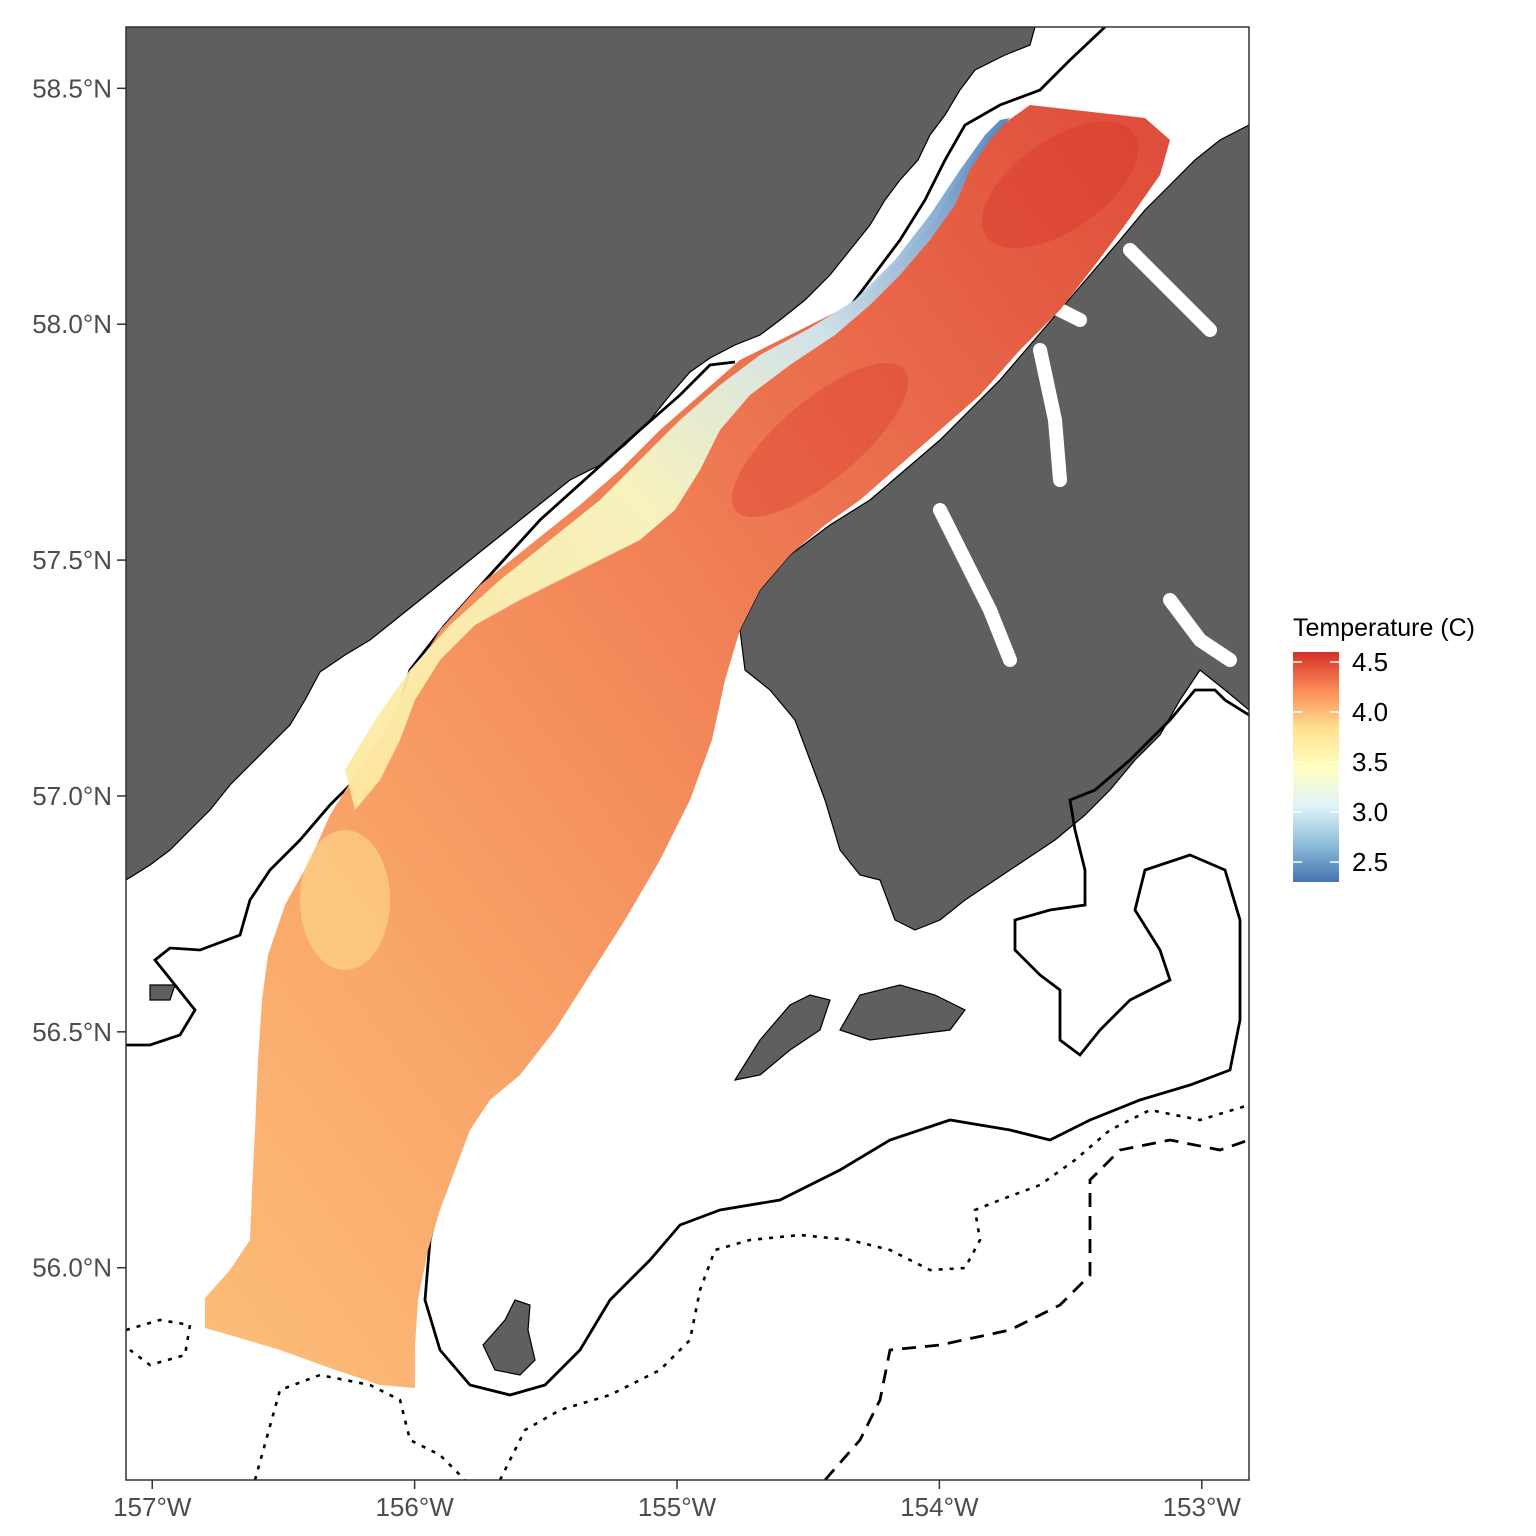 The image size is (1536, 1536). What do you see at coordinates (72, 1268) in the screenshot?
I see `y-tick-label: 56.0°N` at bounding box center [72, 1268].